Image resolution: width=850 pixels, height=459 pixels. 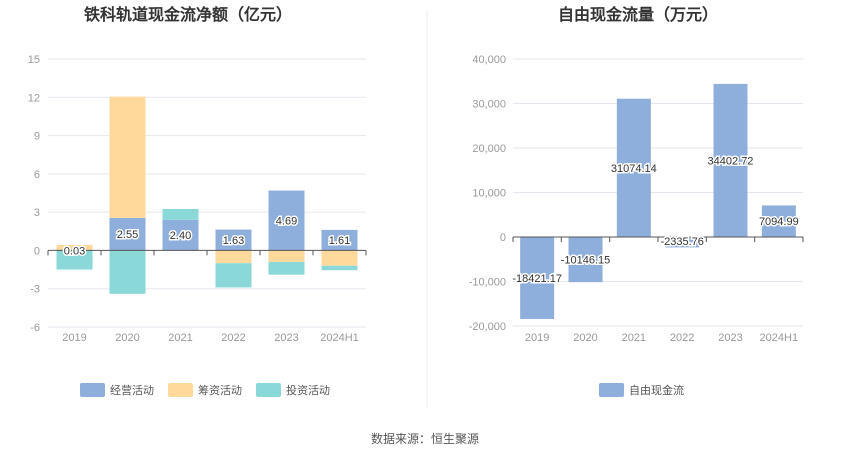 I want to click on right-chart-title: 自由现金流量（万元）, so click(x=638, y=14).